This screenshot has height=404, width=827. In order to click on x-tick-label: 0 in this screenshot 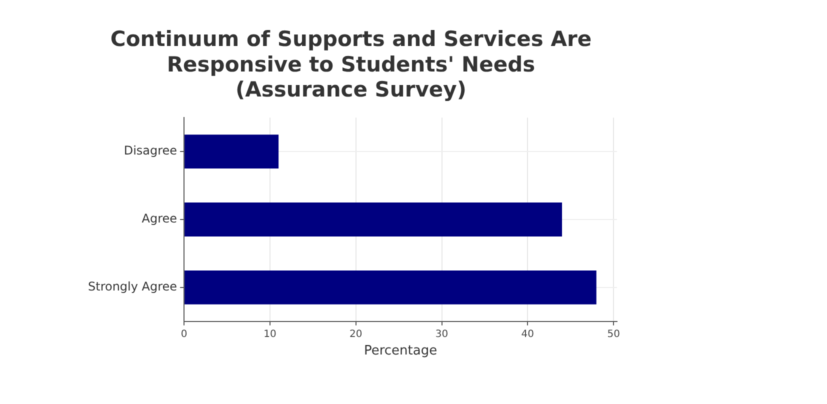, I will do `click(184, 334)`.